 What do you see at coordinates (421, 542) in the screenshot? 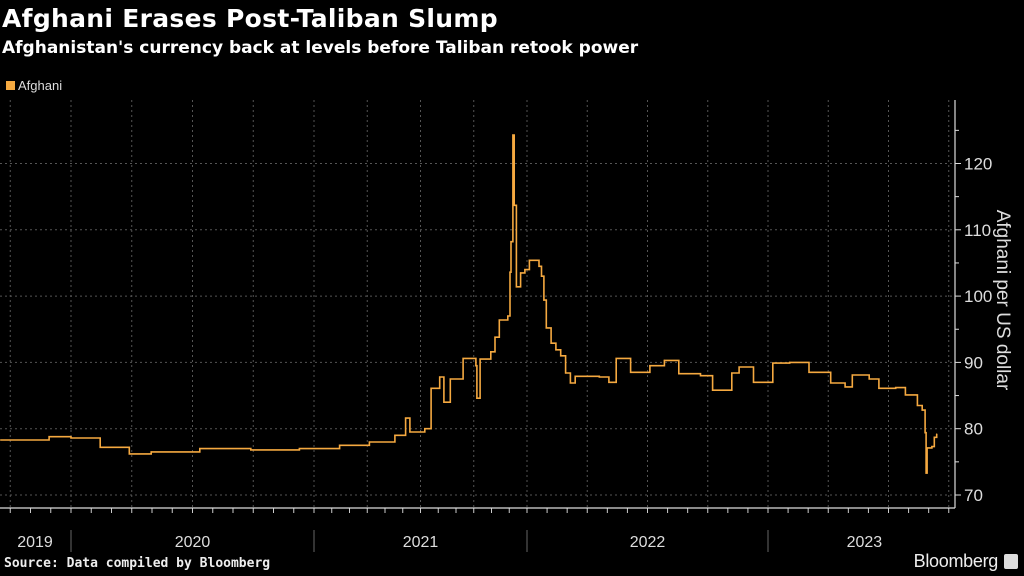
I see `x-tick-label: 2021` at bounding box center [421, 542].